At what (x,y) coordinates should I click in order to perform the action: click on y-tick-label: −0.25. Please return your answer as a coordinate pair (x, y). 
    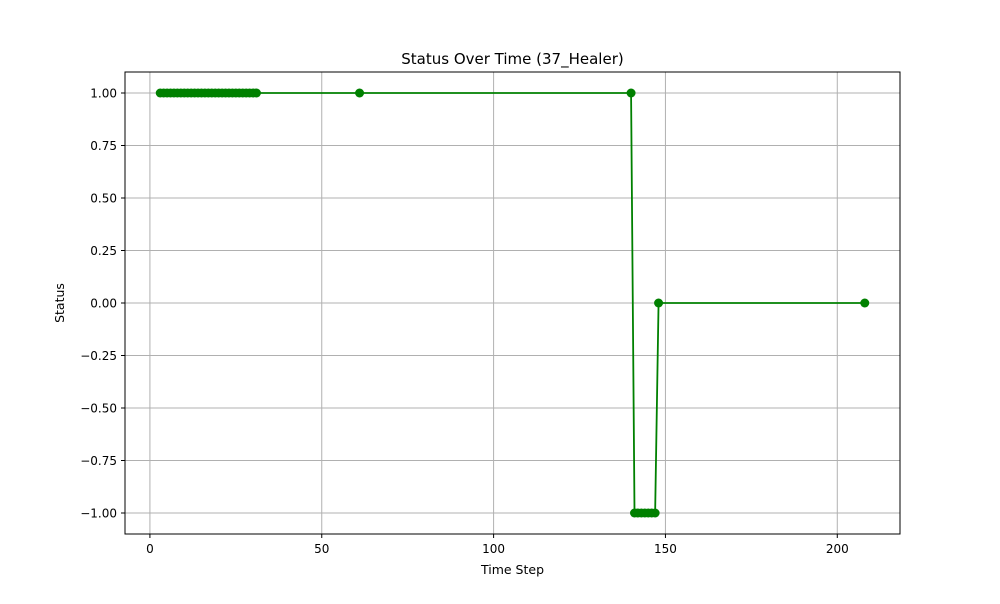
    Looking at the image, I should click on (98, 356).